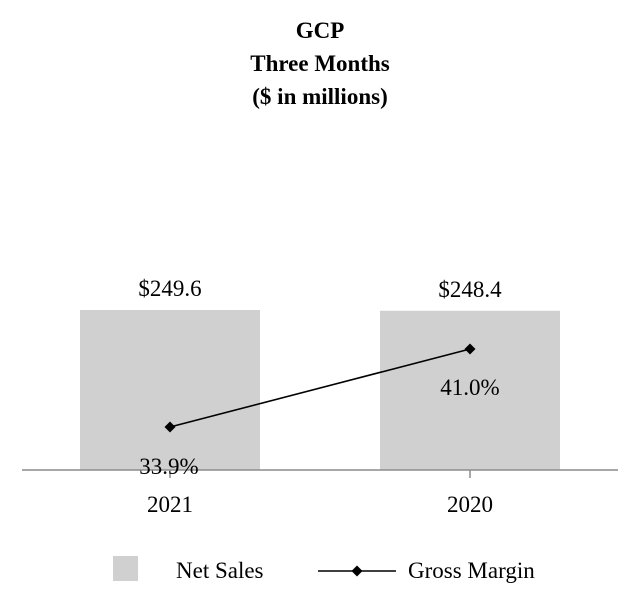  What do you see at coordinates (320, 493) in the screenshot?
I see `x-axis: 2021 2020` at bounding box center [320, 493].